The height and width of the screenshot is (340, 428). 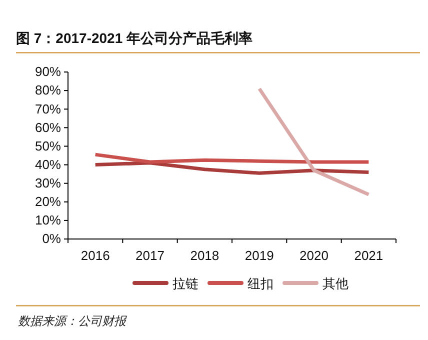 I want to click on x-tick-label: 2017, so click(x=150, y=256).